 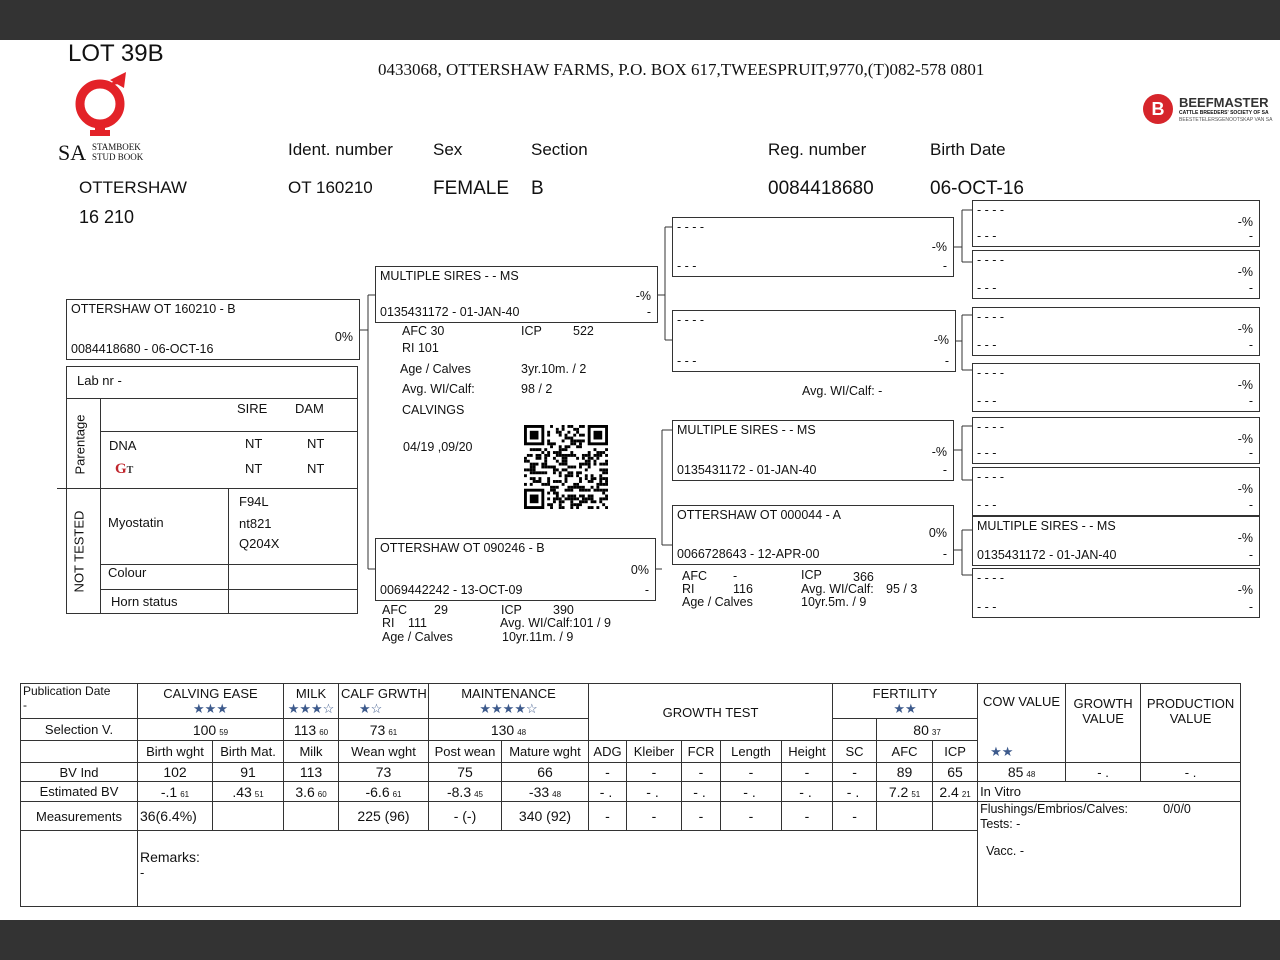 I want to click on fertility-stars-icon: ★★, so click(x=905, y=708).